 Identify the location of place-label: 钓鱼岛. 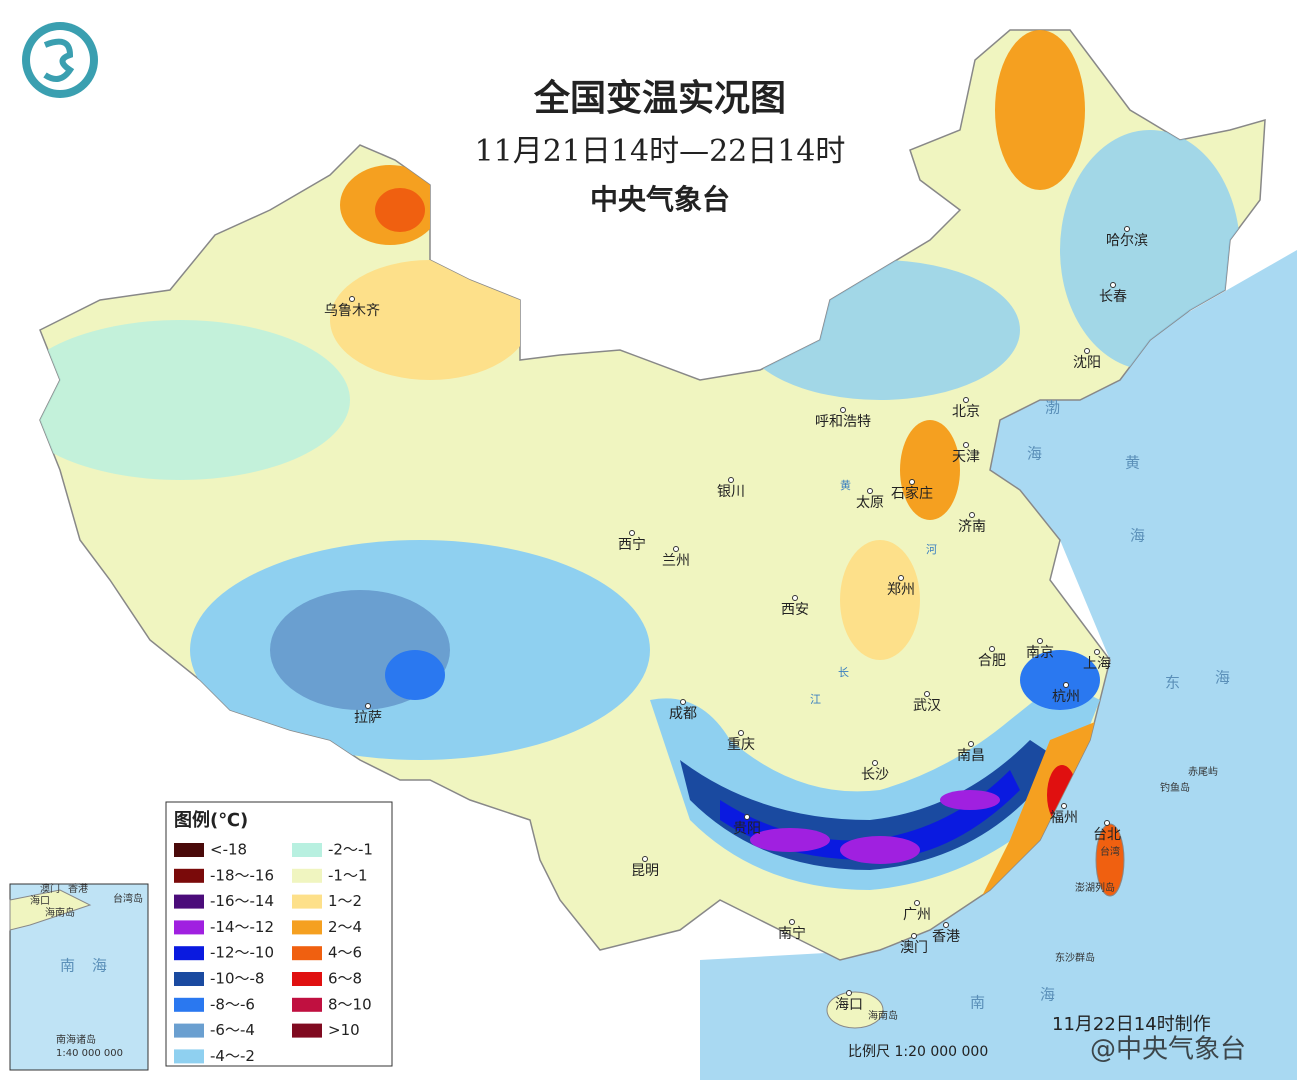
(1175, 787).